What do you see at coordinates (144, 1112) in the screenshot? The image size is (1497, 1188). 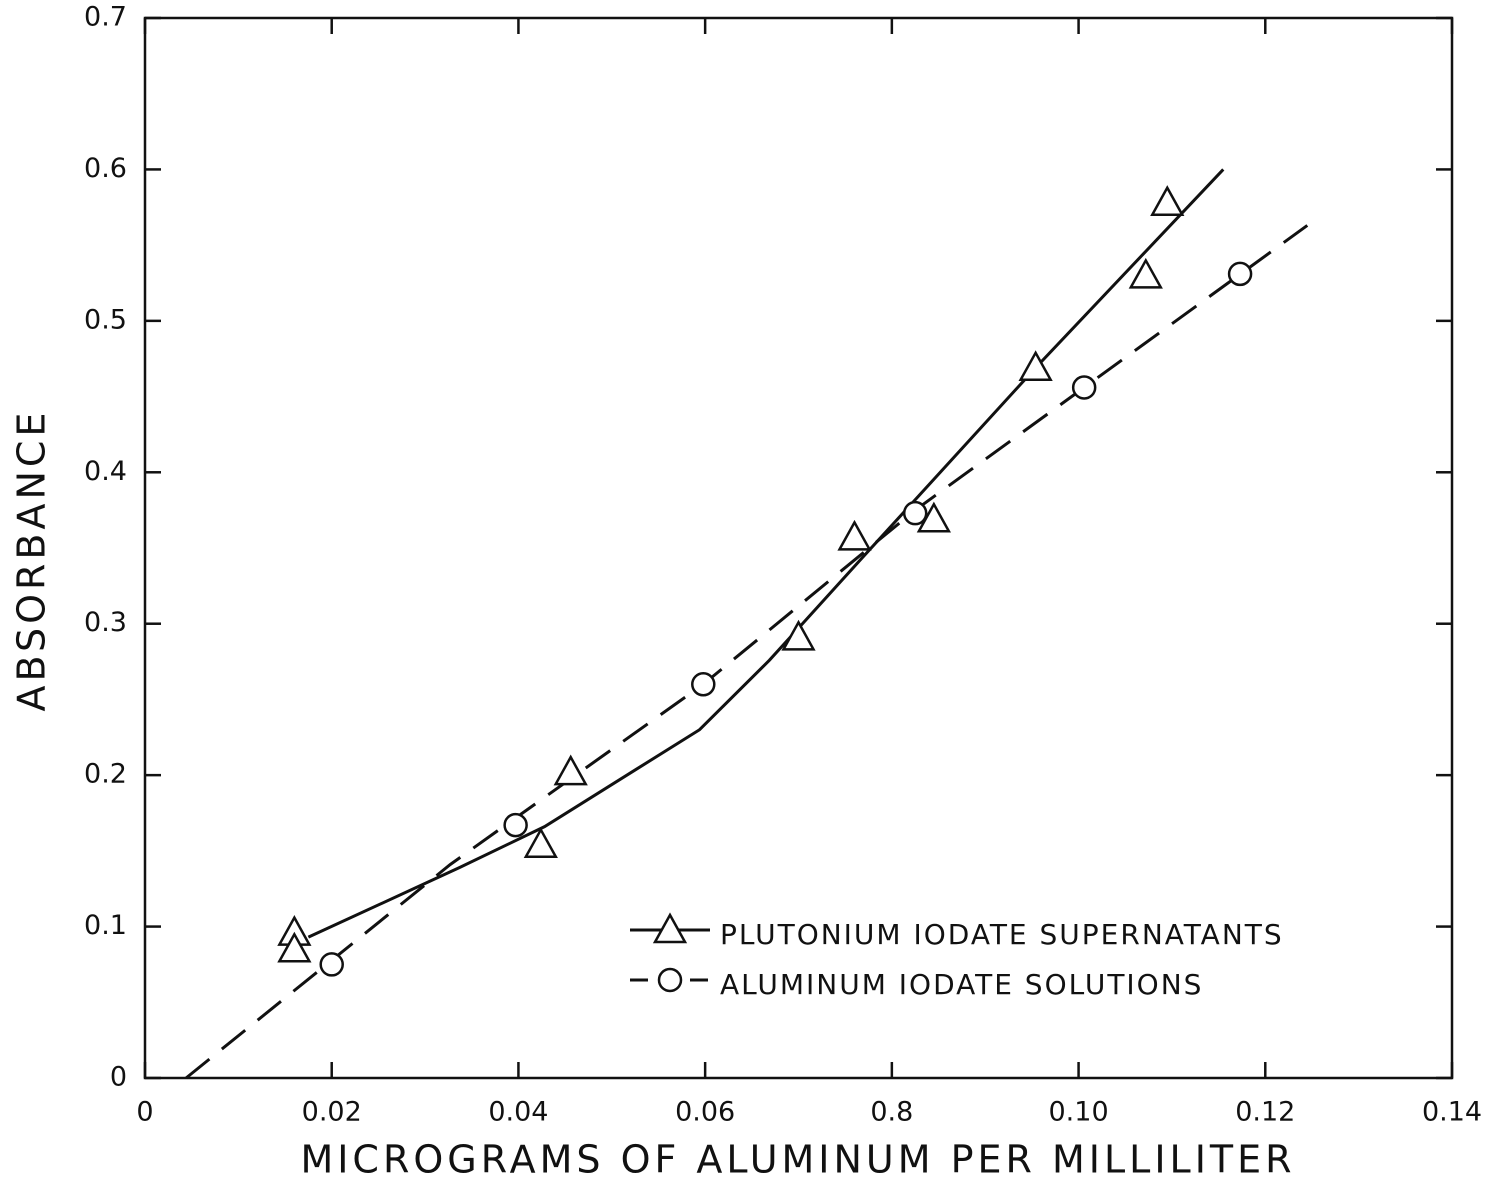 I see `x-tick-label: 0` at bounding box center [144, 1112].